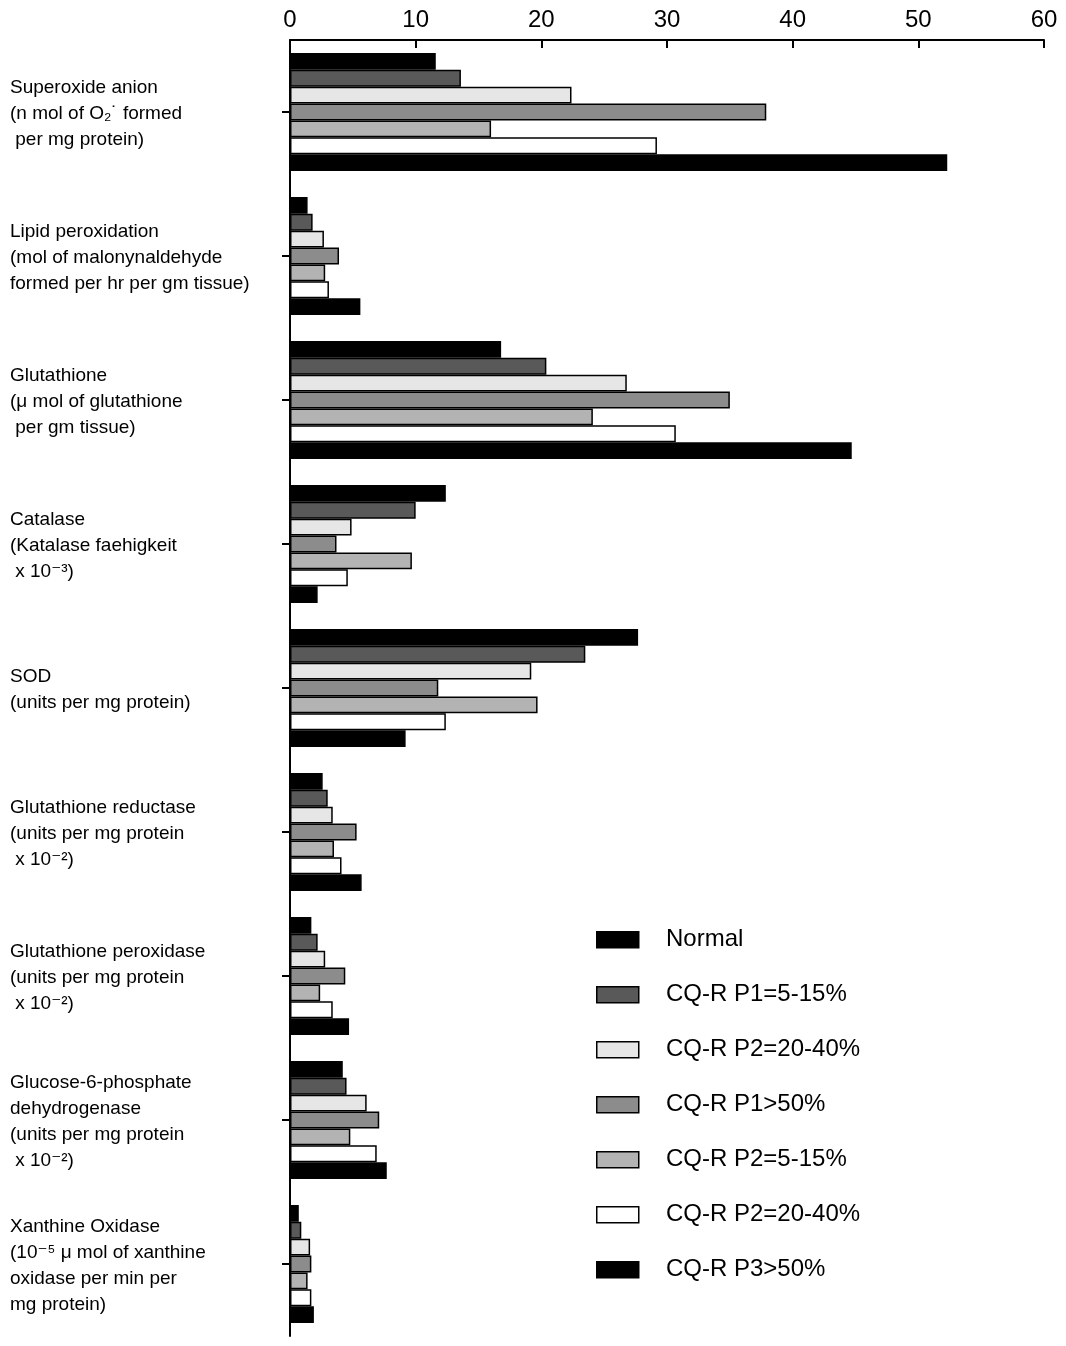 The image size is (1066, 1346). Describe the element at coordinates (1044, 18) in the screenshot. I see `x-tick-label: 60` at that location.